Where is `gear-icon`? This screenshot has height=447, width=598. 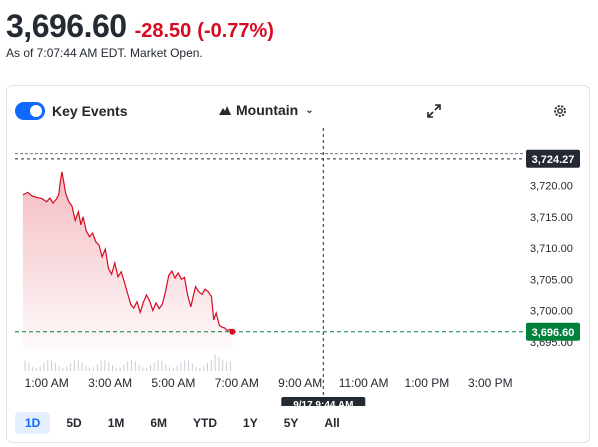
gear-icon is located at coordinates (560, 111).